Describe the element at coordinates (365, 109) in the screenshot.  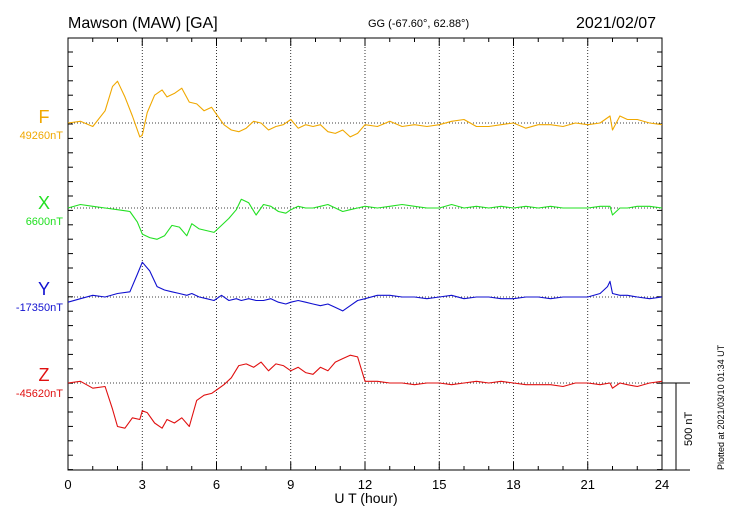
I see `trace-f` at that location.